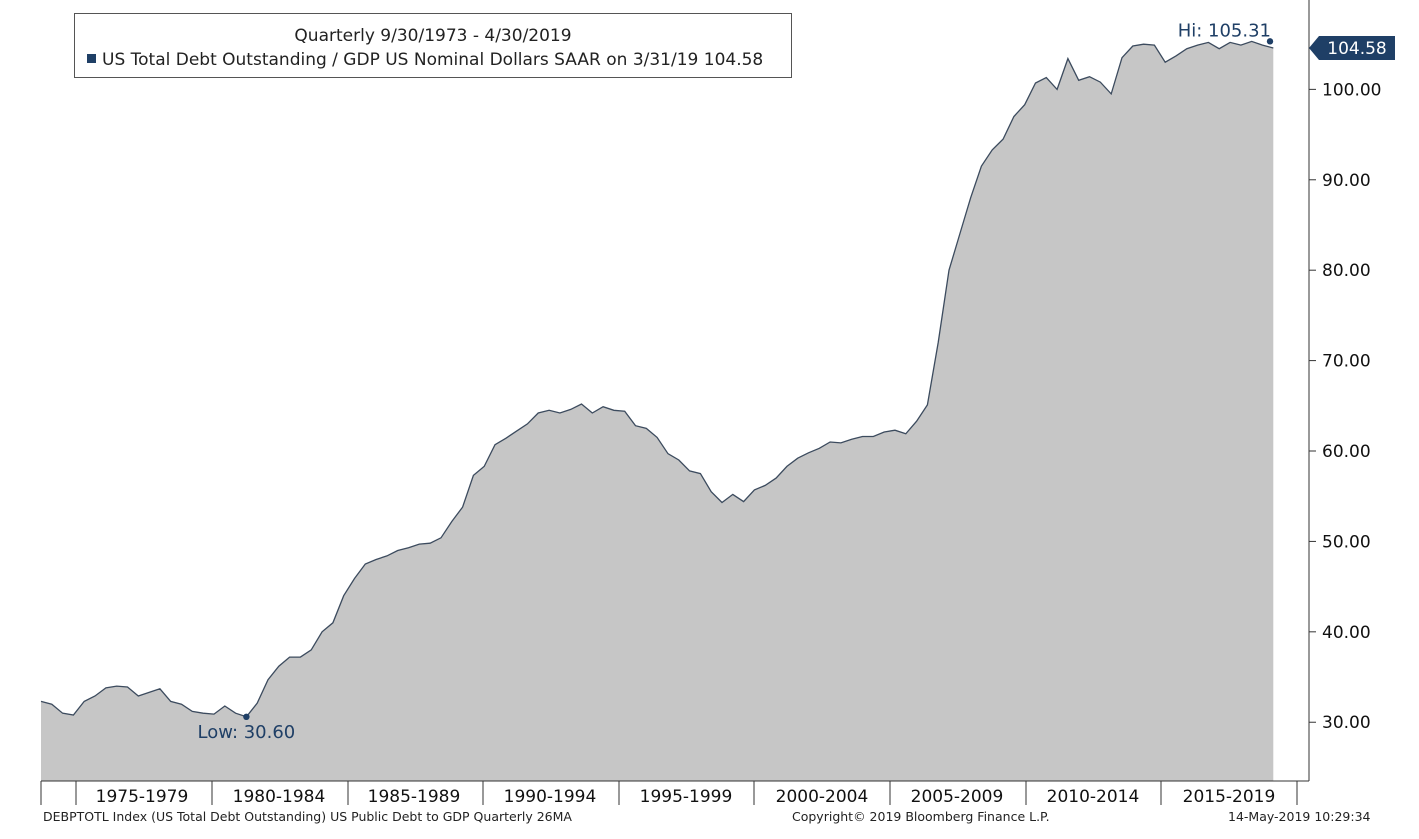 The width and height of the screenshot is (1419, 839). Describe the element at coordinates (1356, 49) in the screenshot. I see `last-value-label: 104.58` at that location.